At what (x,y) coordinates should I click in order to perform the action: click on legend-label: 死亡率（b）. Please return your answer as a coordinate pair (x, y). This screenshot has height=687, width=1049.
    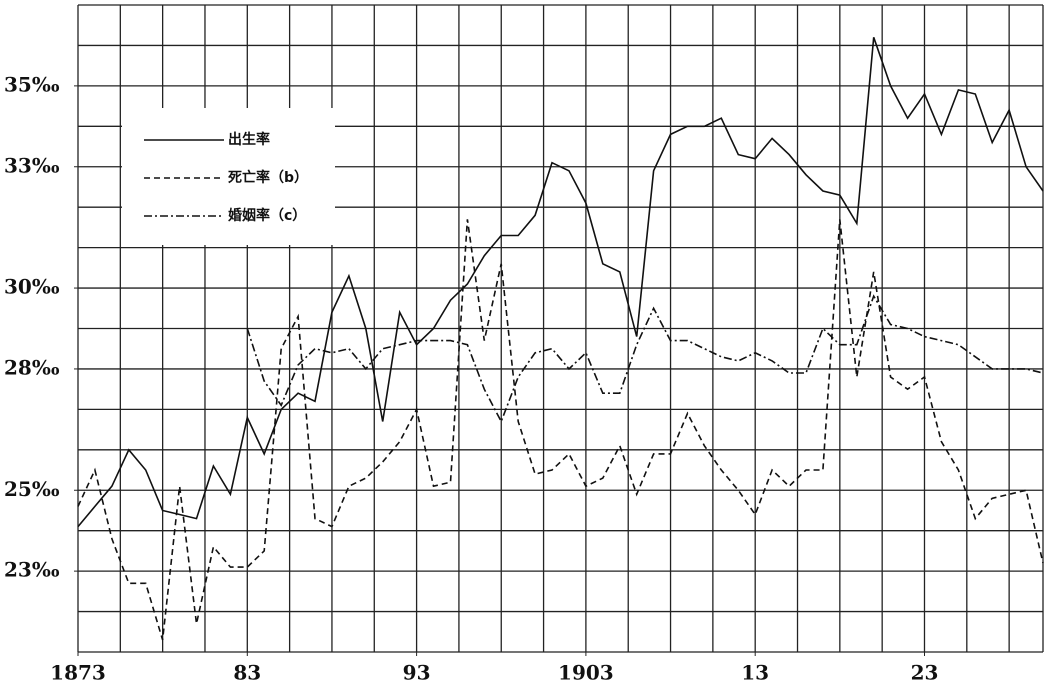
    Looking at the image, I should click on (267, 177).